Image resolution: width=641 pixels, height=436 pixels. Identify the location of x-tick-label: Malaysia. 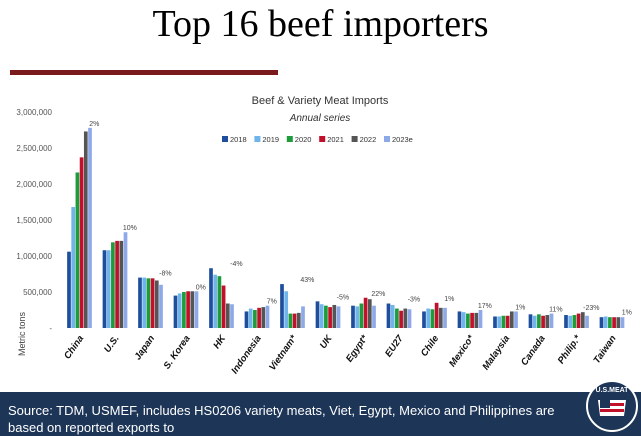
(496, 352).